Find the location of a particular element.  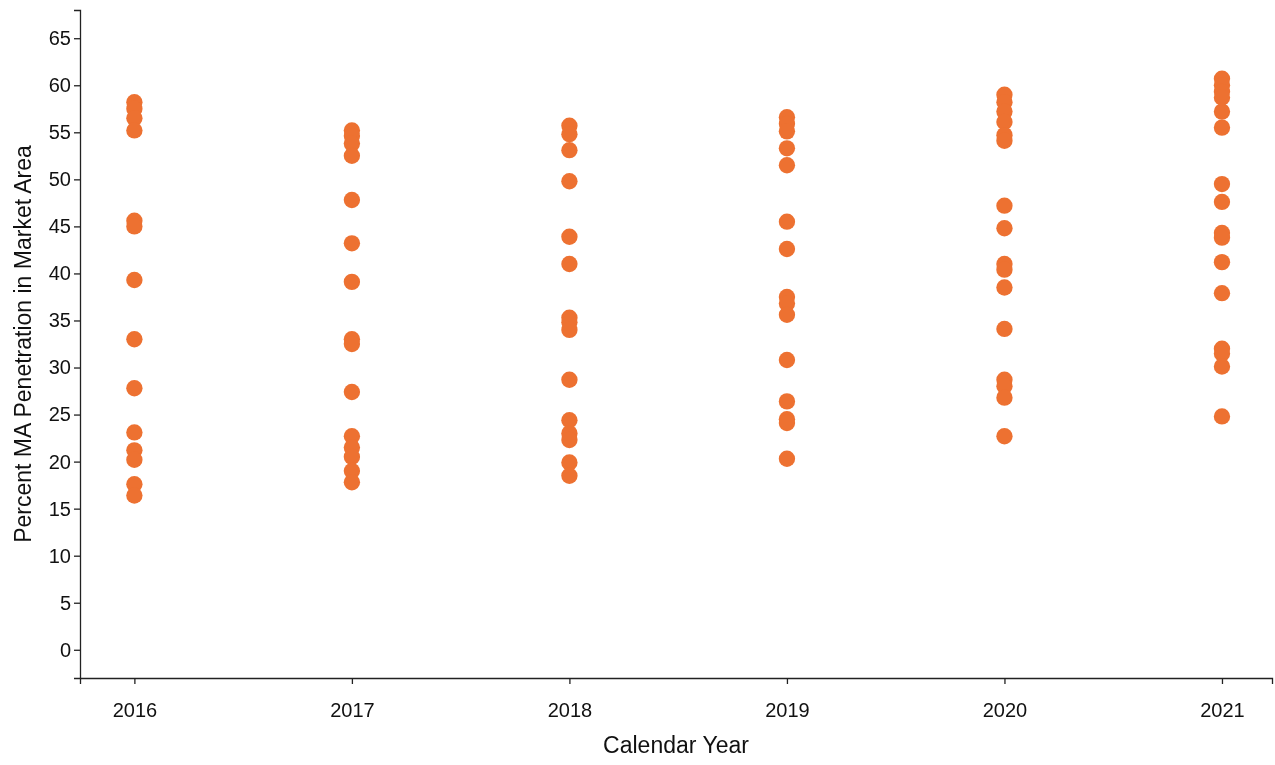

y-tick-label: 15 is located at coordinates (59, 508).